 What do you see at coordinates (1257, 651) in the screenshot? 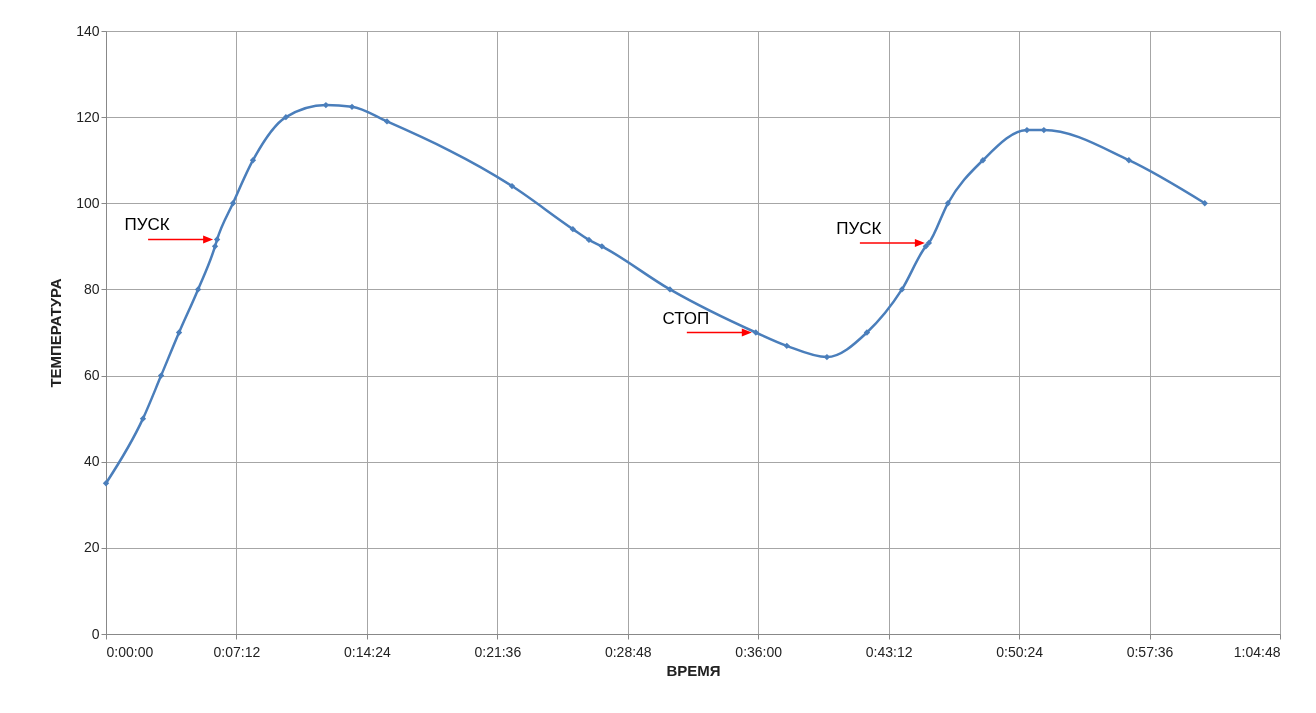
I see `x-tick-label: 1:04:48` at bounding box center [1257, 651].